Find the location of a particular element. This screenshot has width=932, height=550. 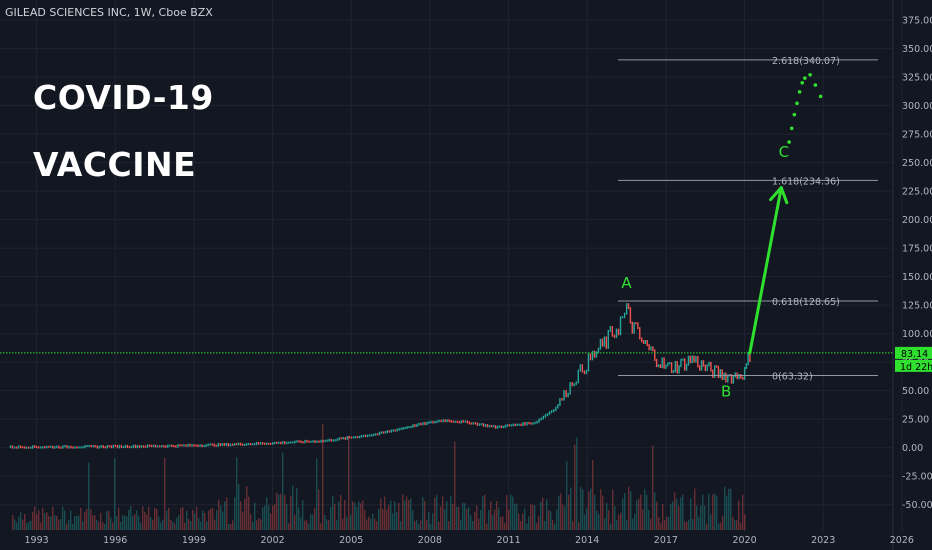

y-tick-label: 350.00 is located at coordinates (917, 49).